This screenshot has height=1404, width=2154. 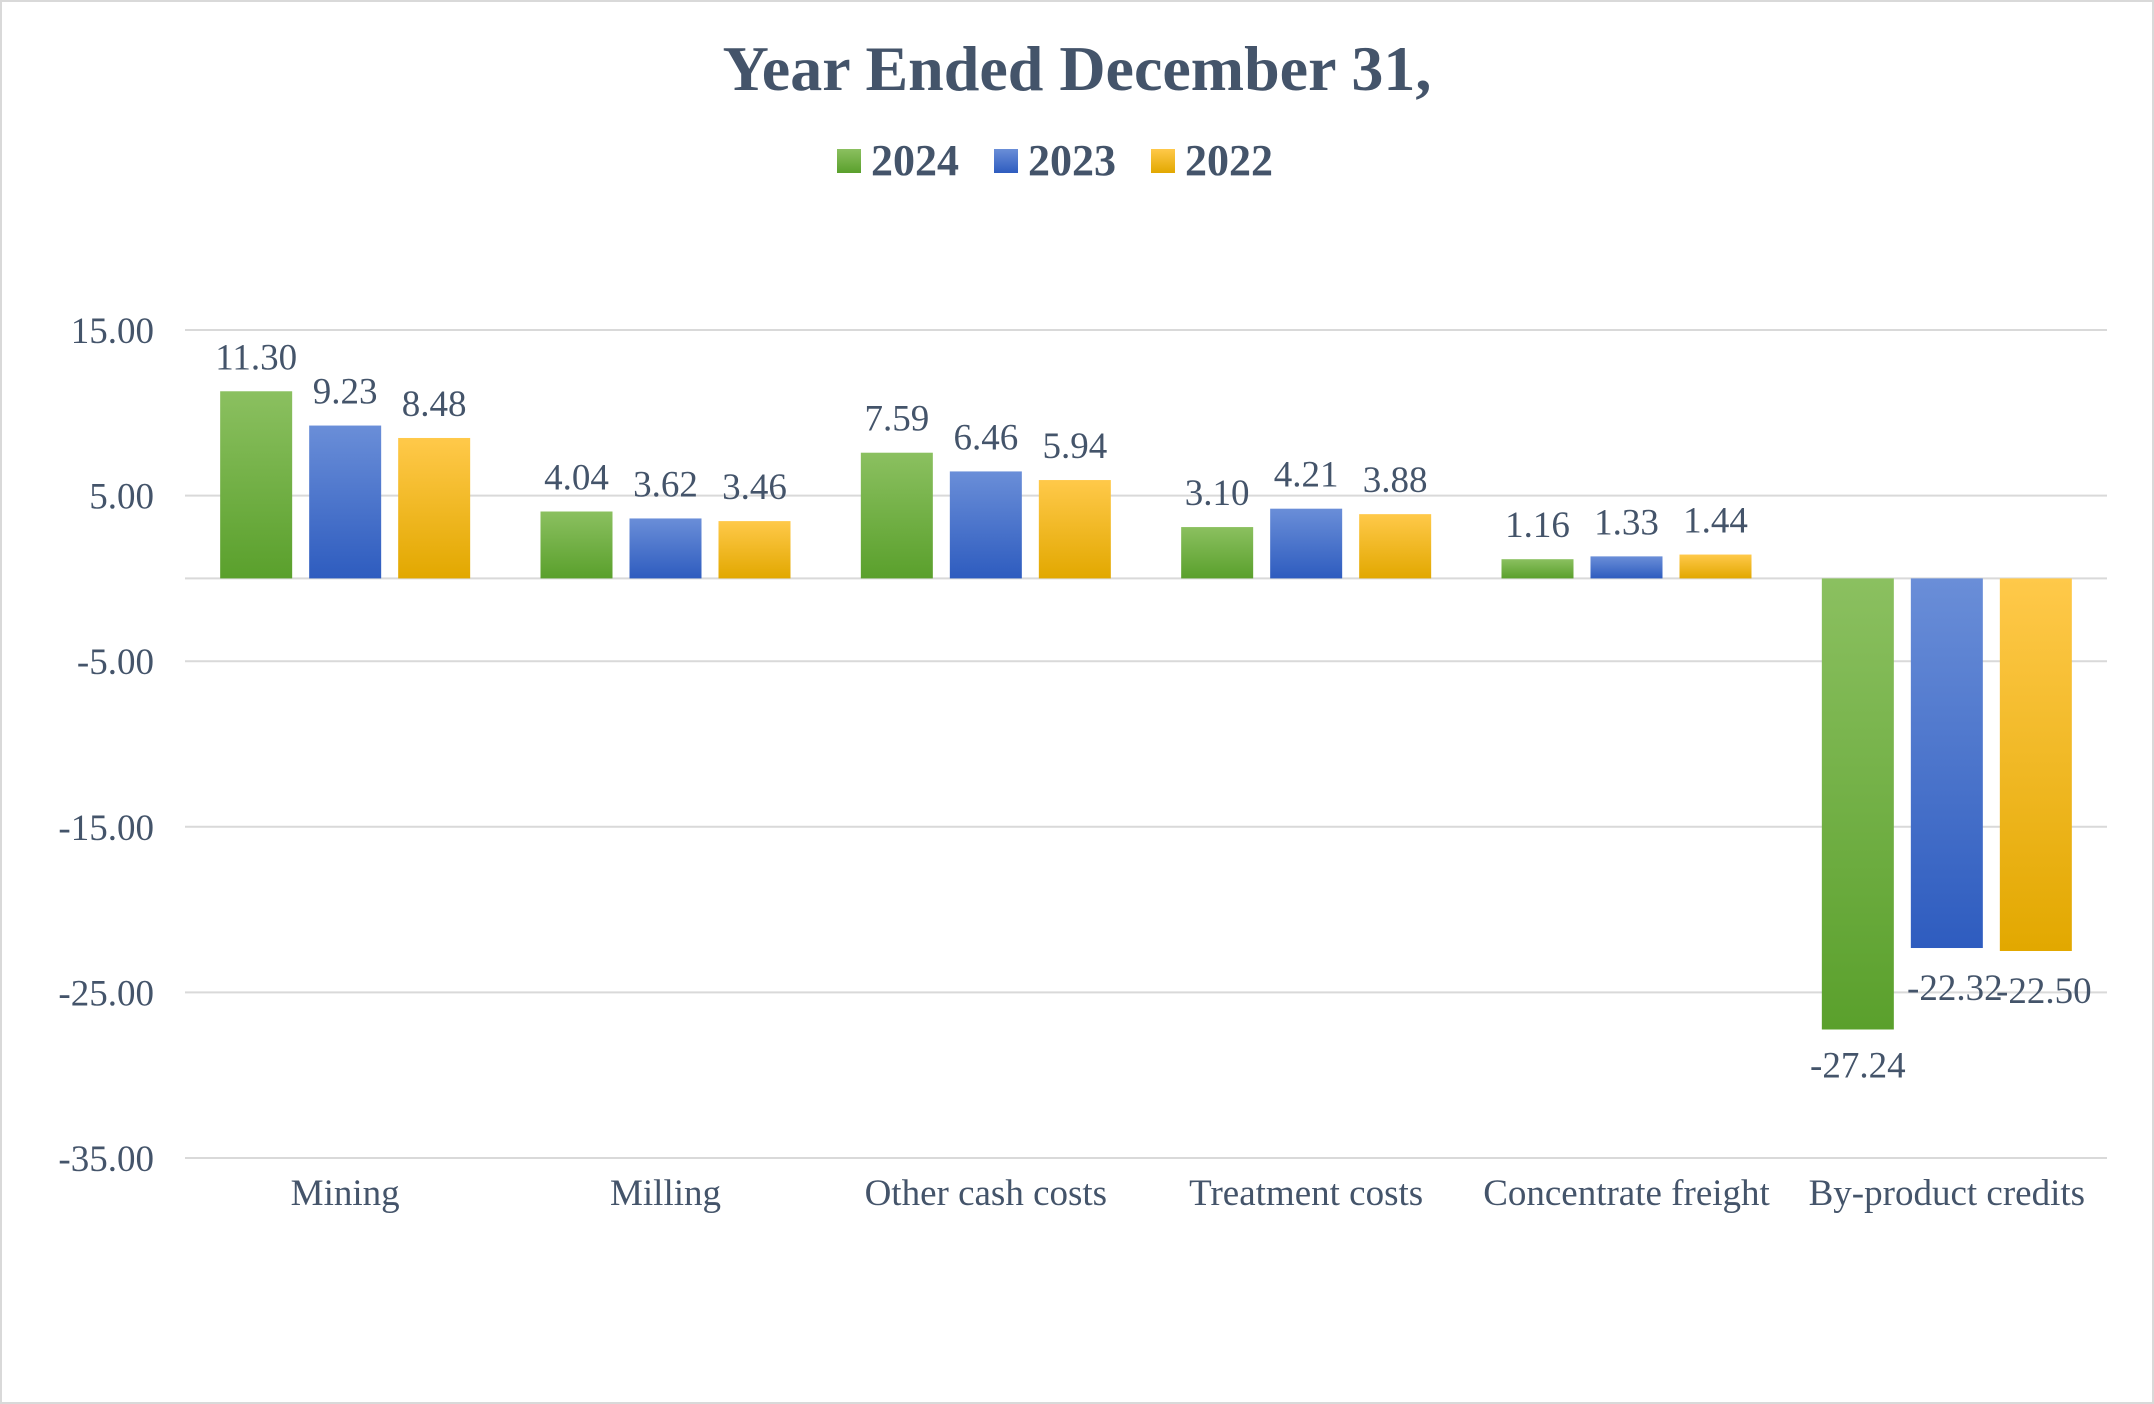 I want to click on y-tick-label: -5.00, so click(x=115, y=662).